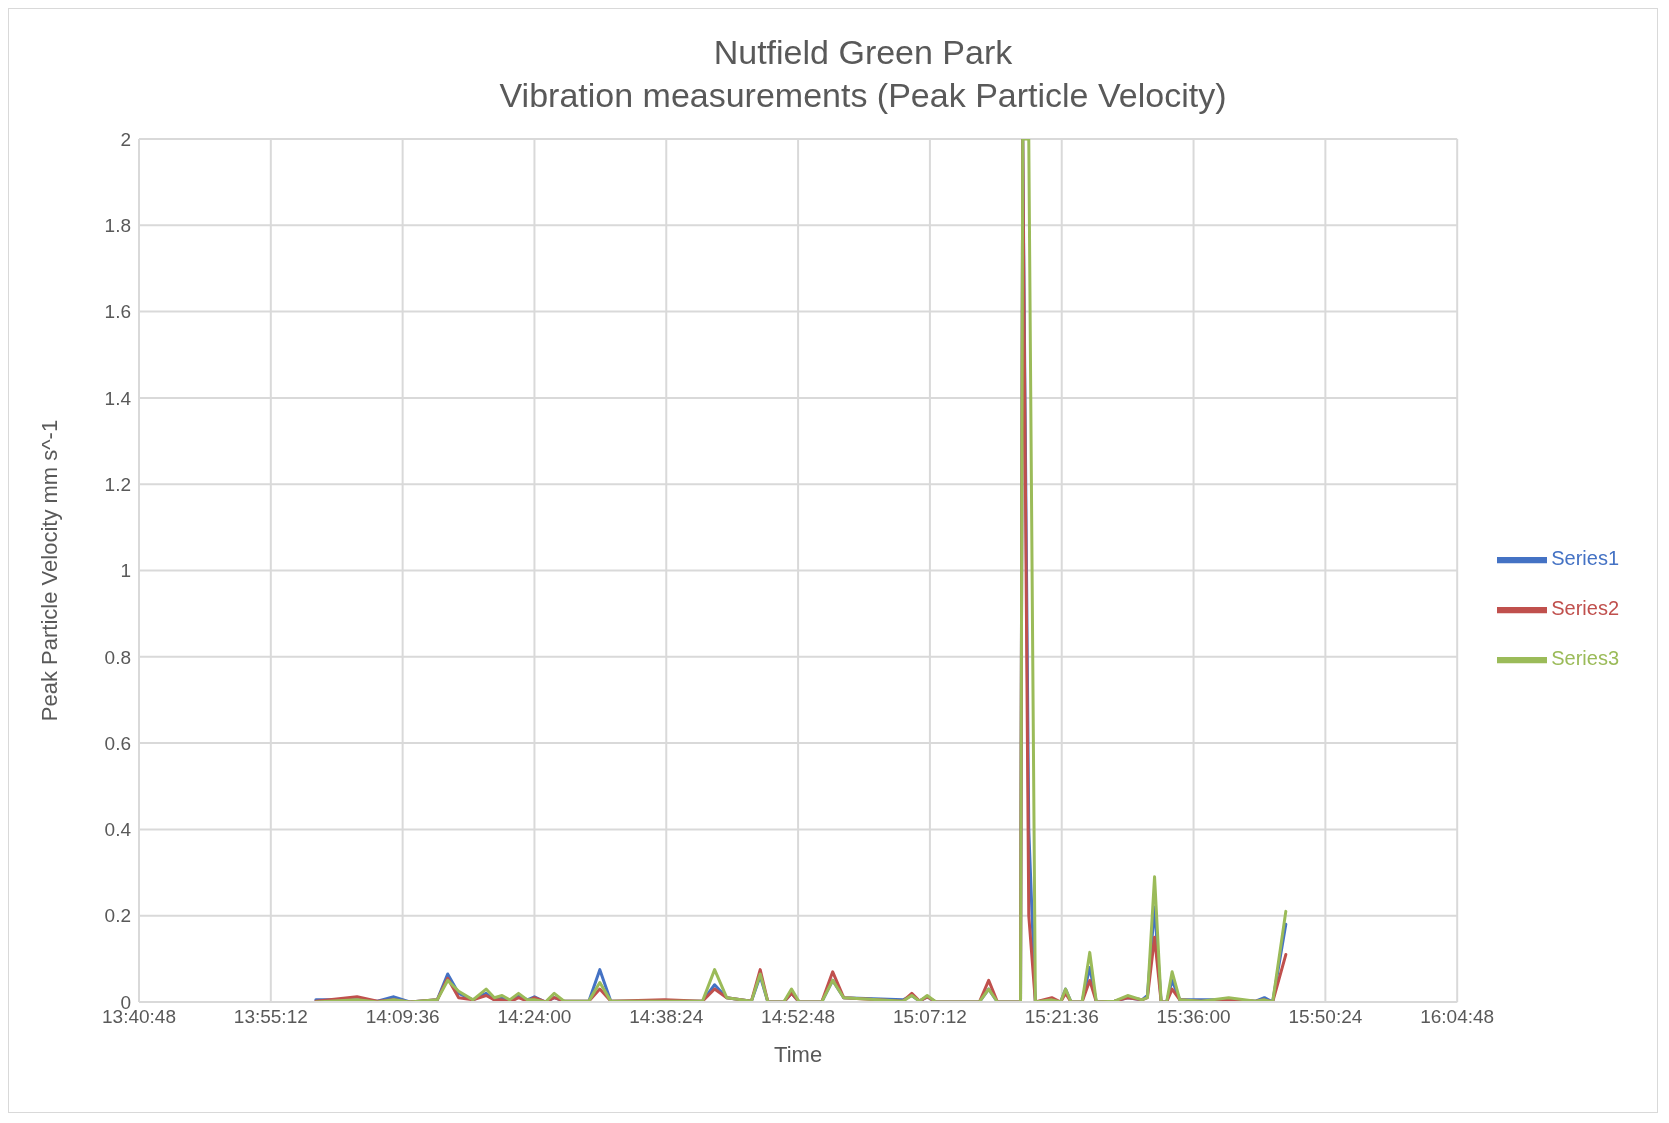  I want to click on y-tick-label: 1.4, so click(118, 398).